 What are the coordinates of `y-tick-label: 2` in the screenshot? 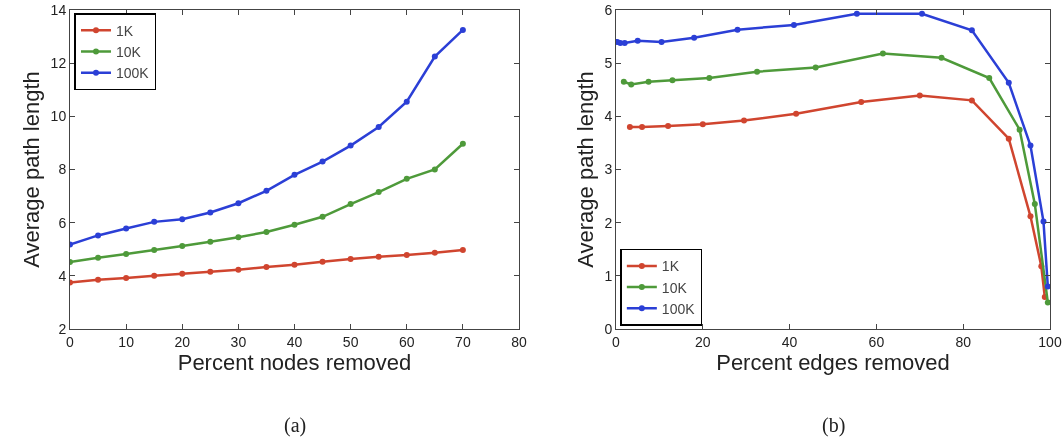 It's located at (608, 222).